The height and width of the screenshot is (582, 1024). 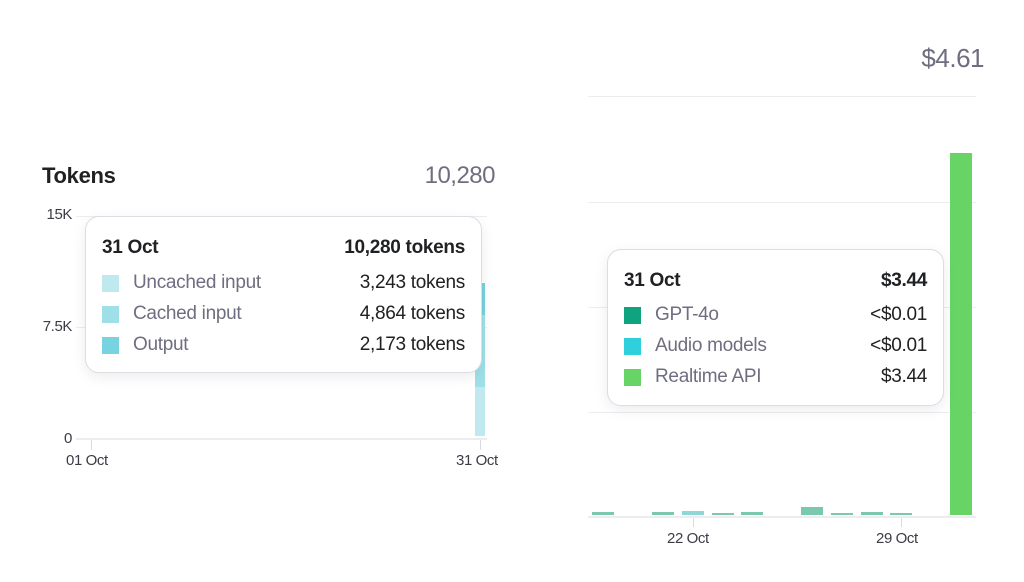 I want to click on row-value: 2,173 tokens, so click(x=412, y=344).